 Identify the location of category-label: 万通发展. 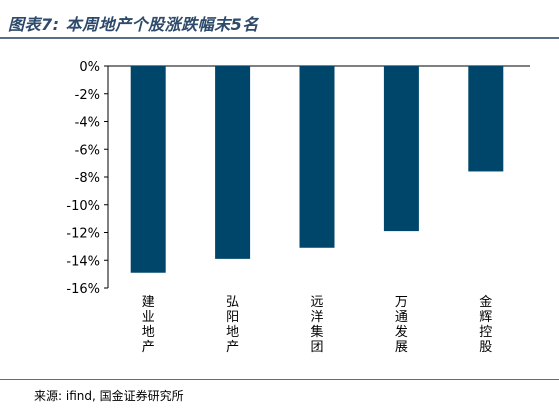
(401, 325).